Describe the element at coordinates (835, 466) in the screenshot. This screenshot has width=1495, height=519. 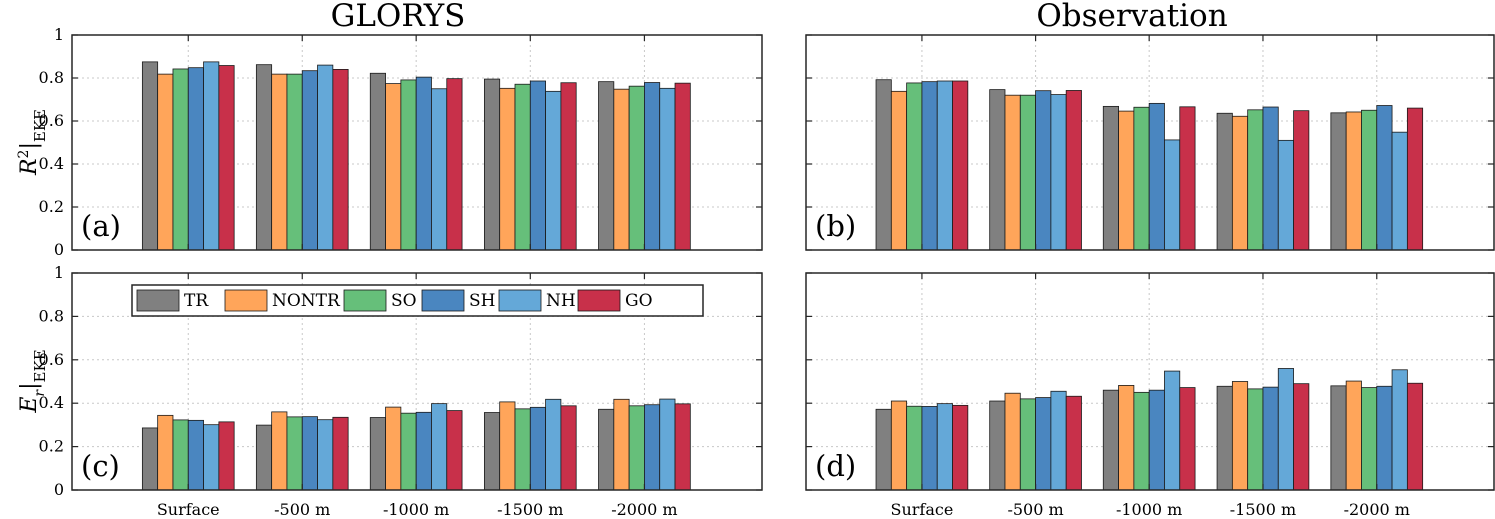
I see `panel-tag: (d)` at that location.